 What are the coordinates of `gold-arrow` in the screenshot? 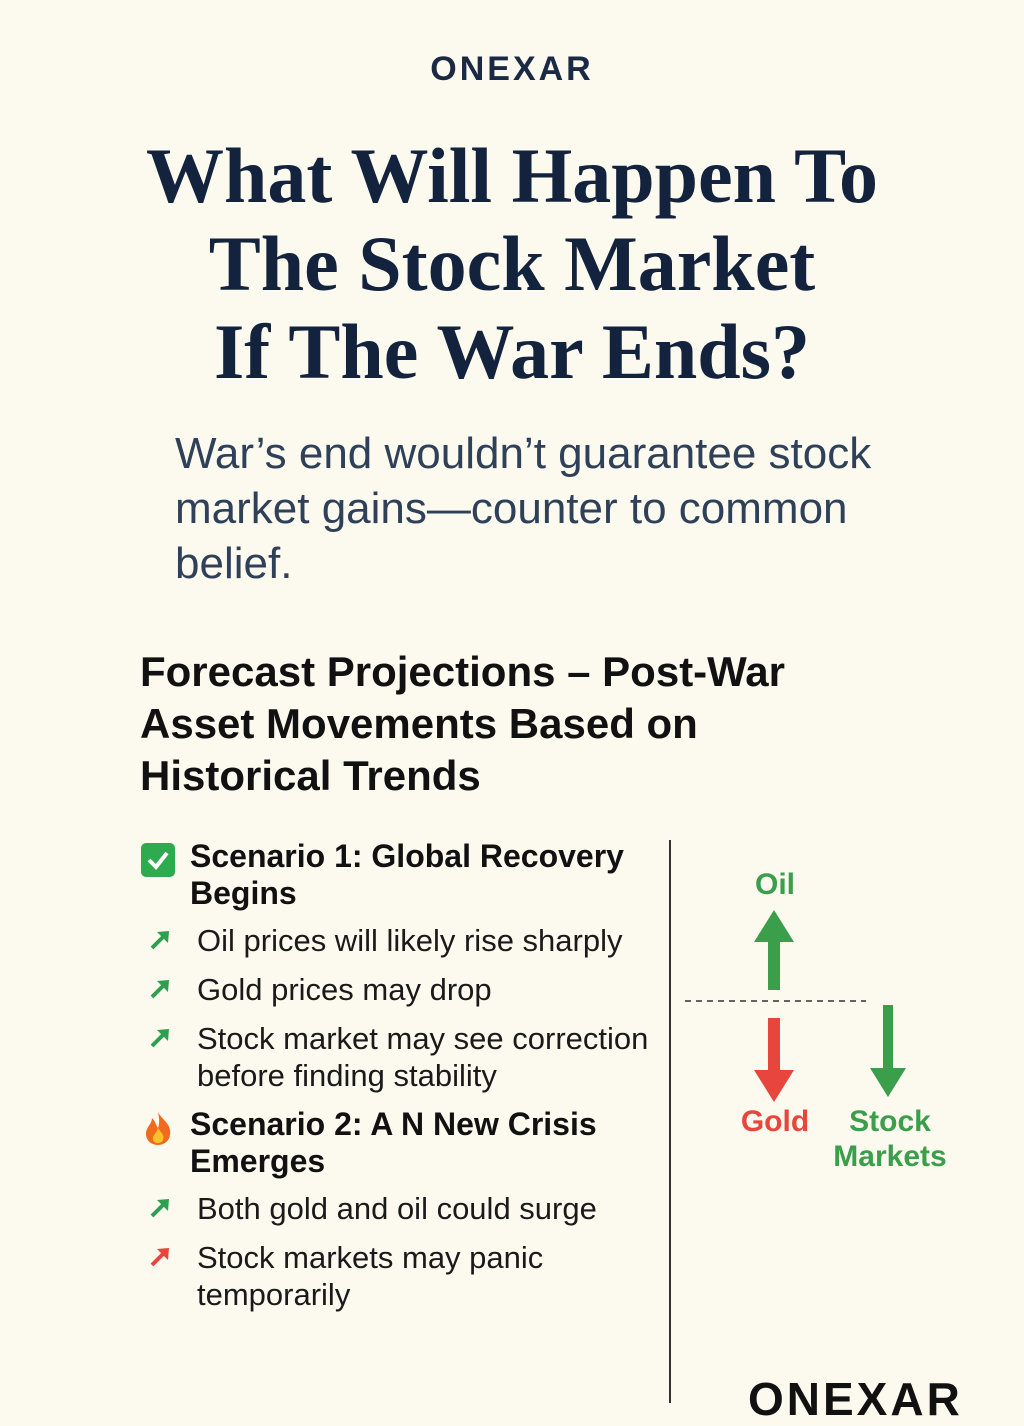 It's located at (774, 1060).